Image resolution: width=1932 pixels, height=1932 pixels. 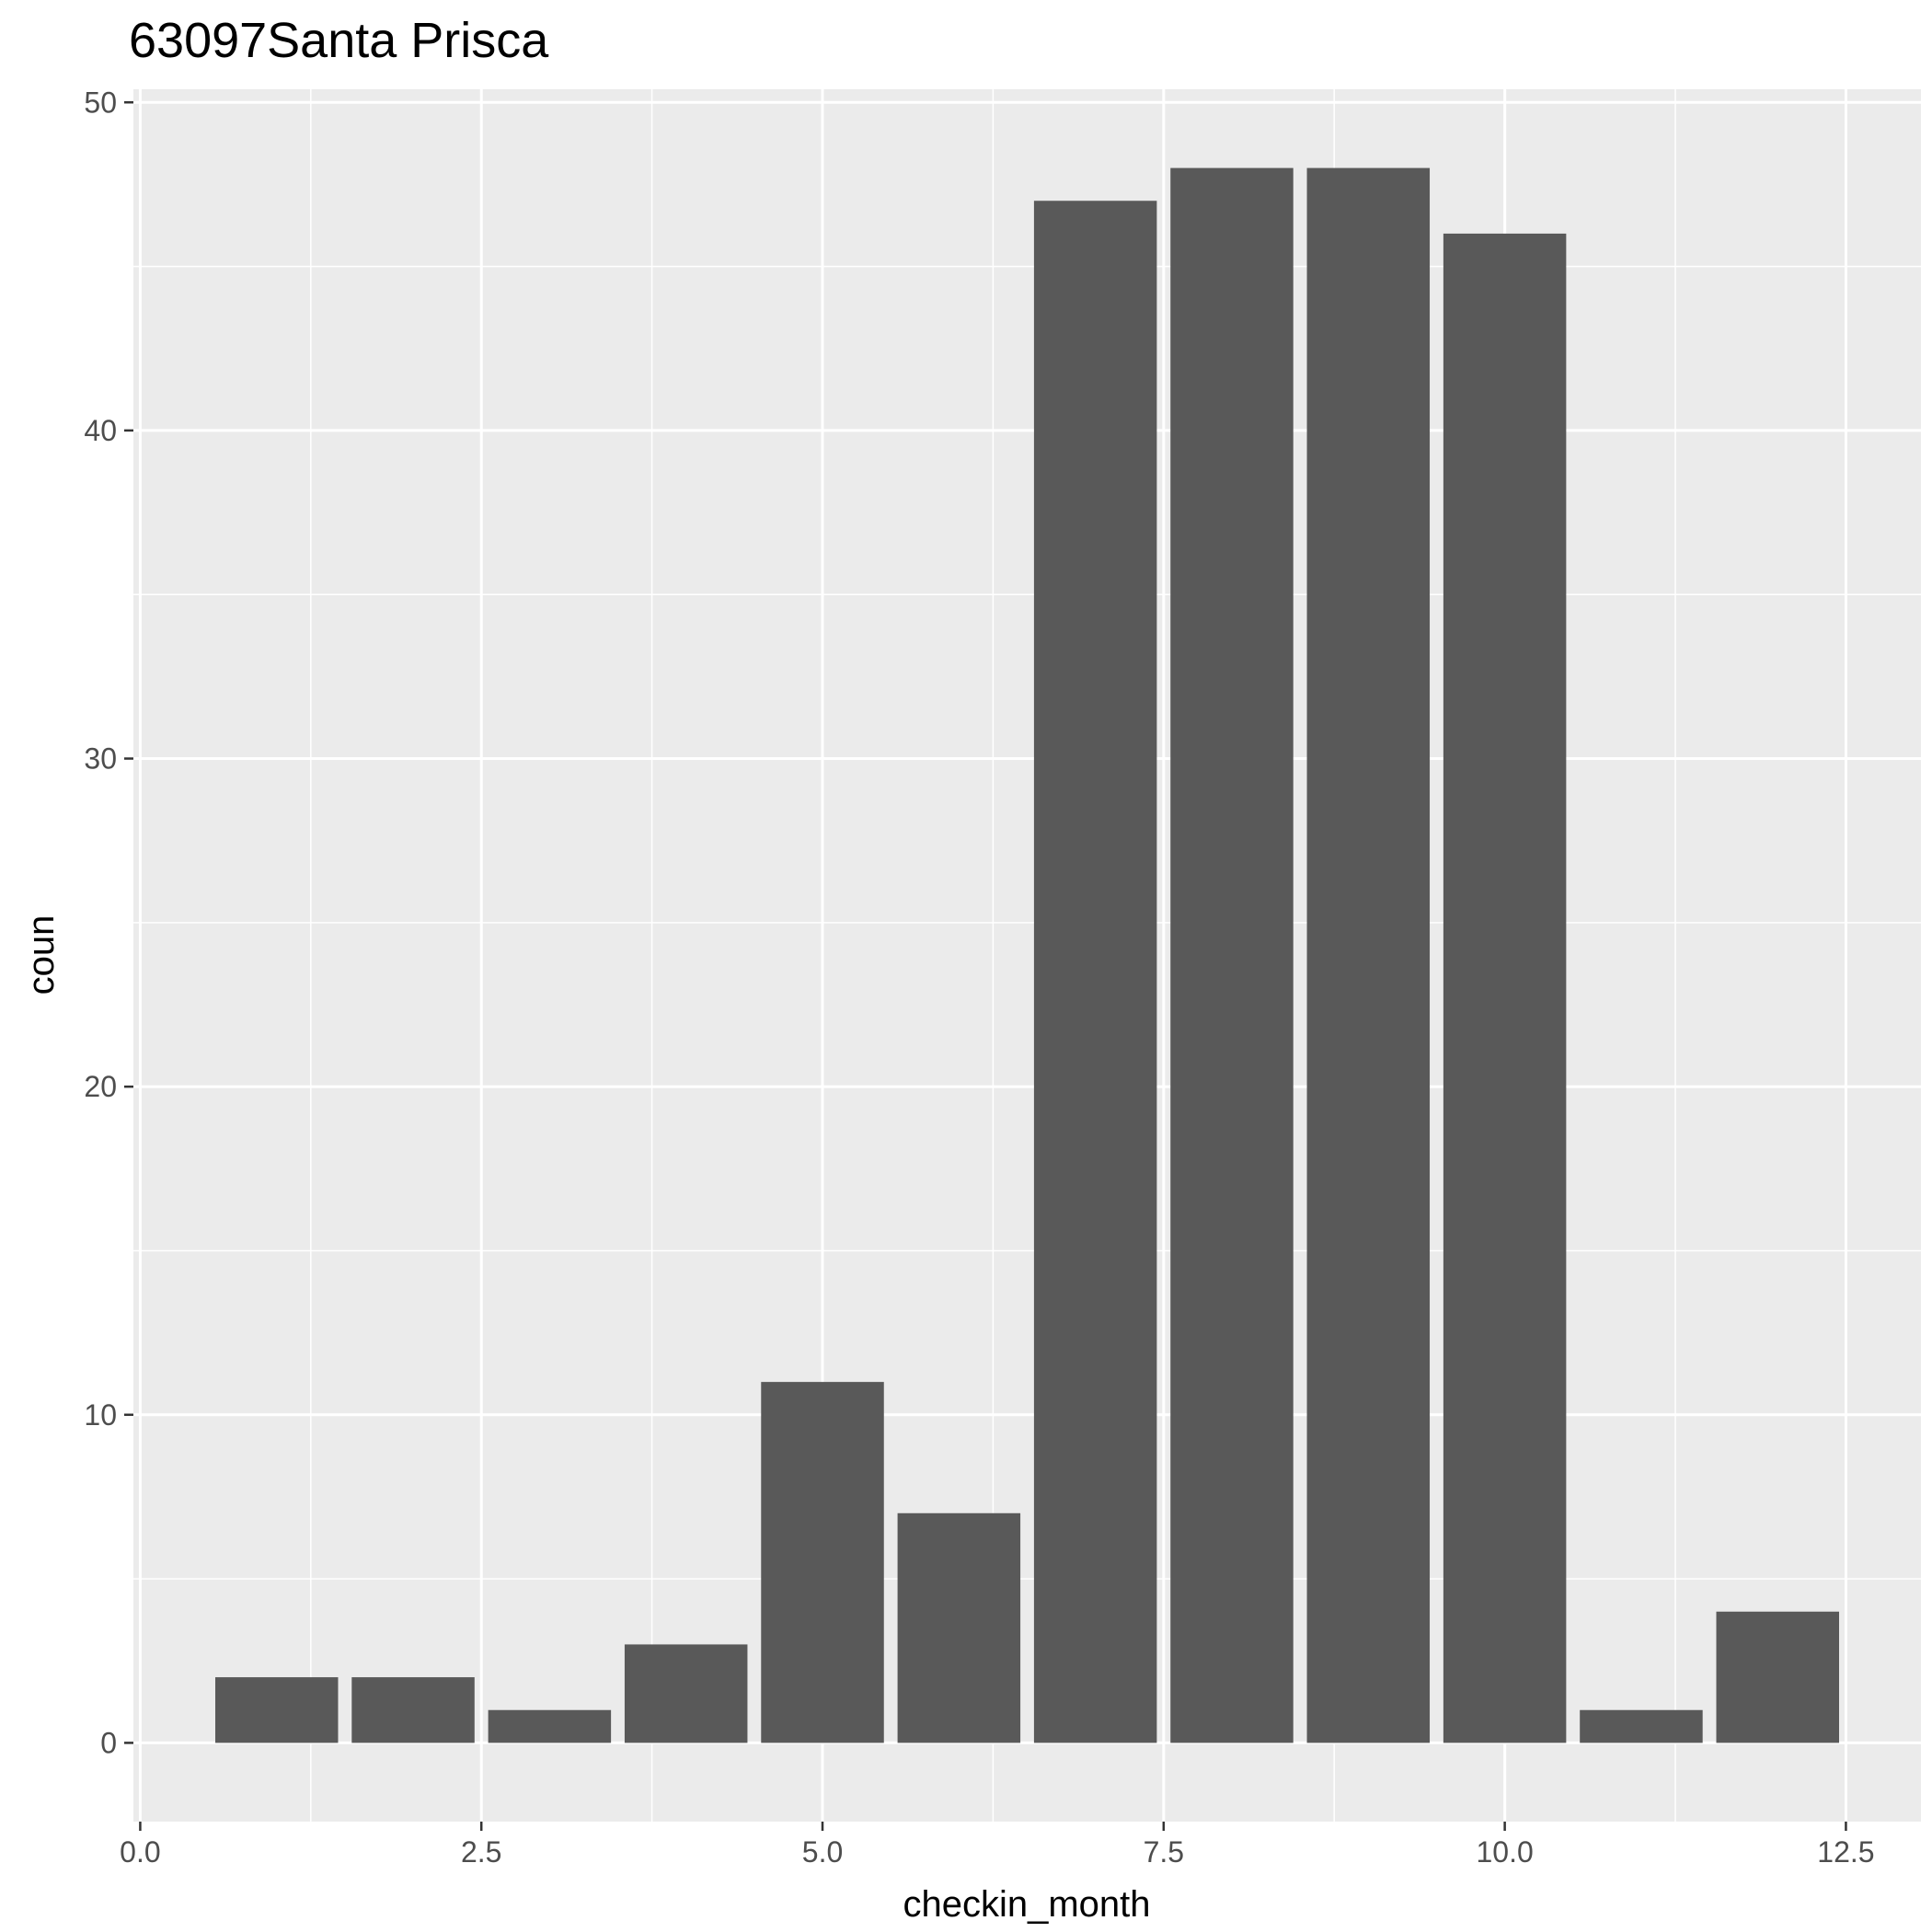 I want to click on y-tick-label: 50, so click(x=100, y=102).